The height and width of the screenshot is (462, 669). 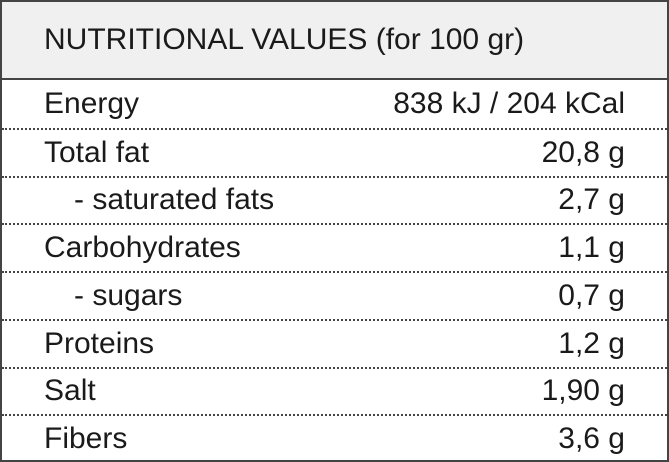 I want to click on row-value: 838 kJ / 204 kCal, so click(x=509, y=103).